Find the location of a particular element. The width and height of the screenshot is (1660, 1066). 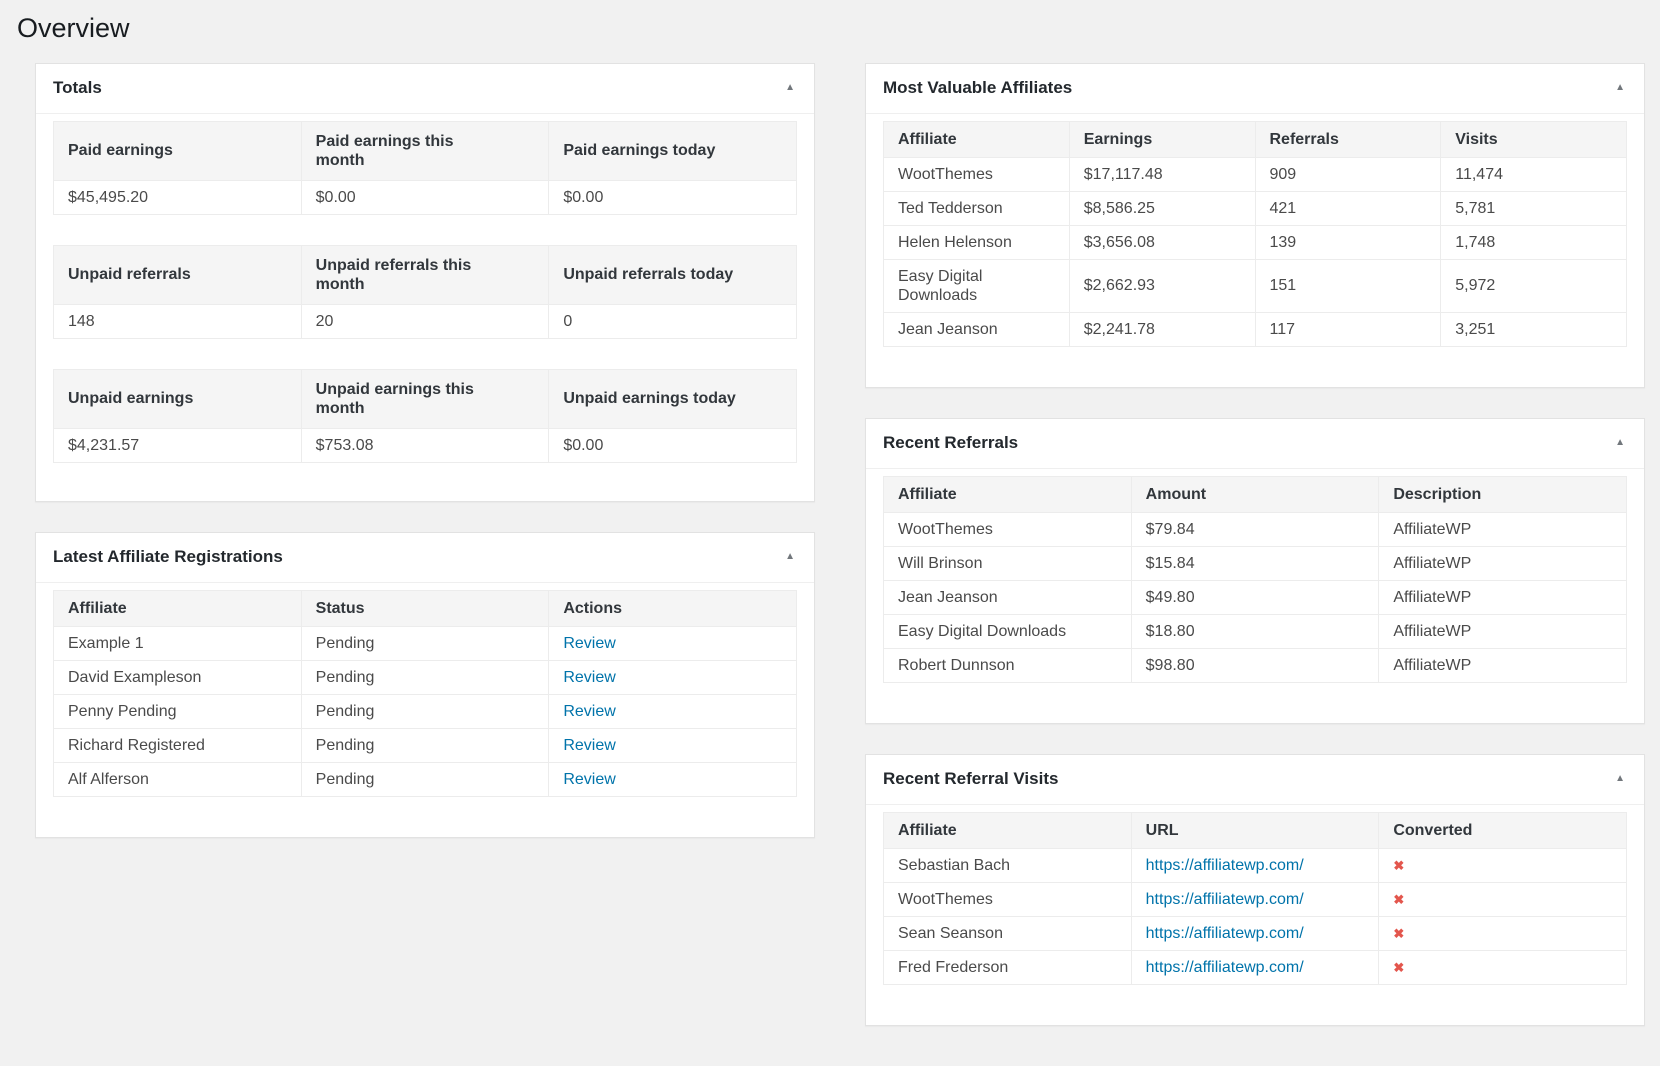

table-cell: 139 is located at coordinates (1348, 242).